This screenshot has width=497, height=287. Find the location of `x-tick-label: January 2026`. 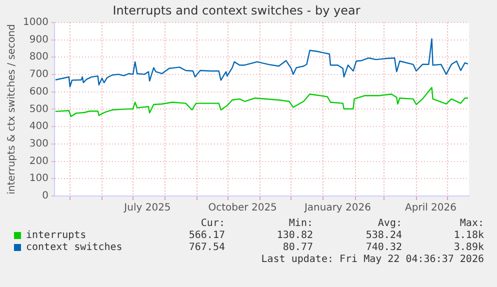

x-tick-label: January 2026 is located at coordinates (337, 208).